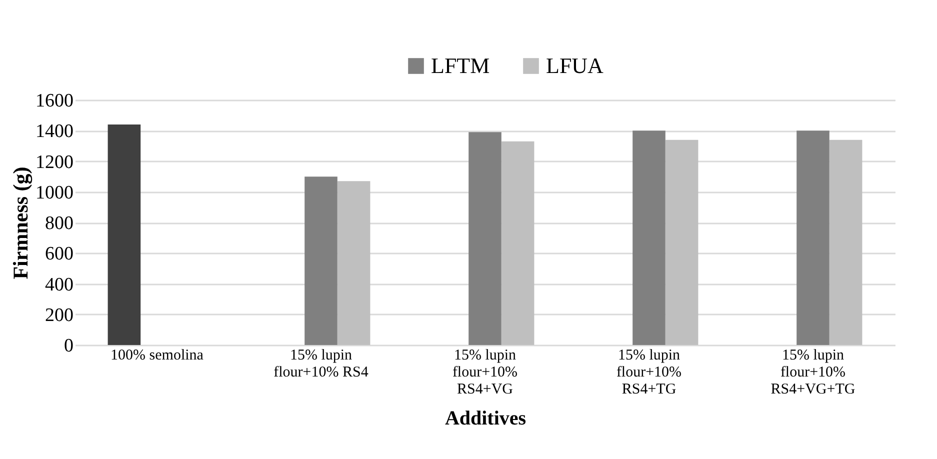 The image size is (937, 459). What do you see at coordinates (59, 285) in the screenshot?
I see `y-tick-label: 400` at bounding box center [59, 285].